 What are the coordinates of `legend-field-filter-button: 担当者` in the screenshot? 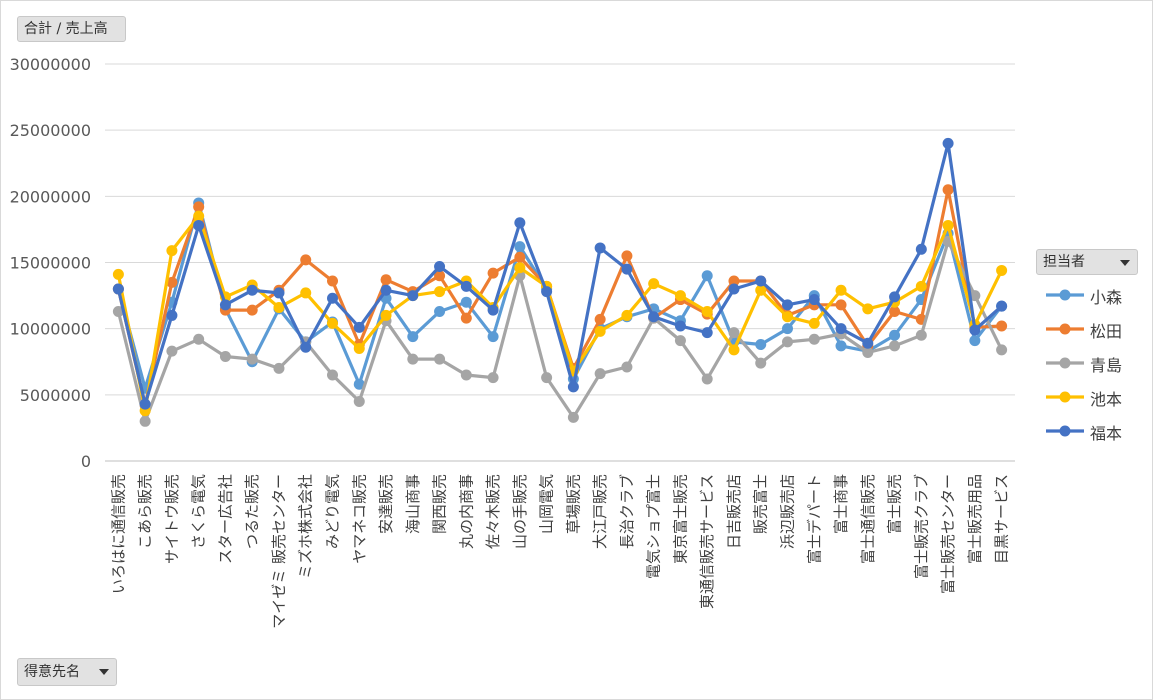 It's located at (1087, 262).